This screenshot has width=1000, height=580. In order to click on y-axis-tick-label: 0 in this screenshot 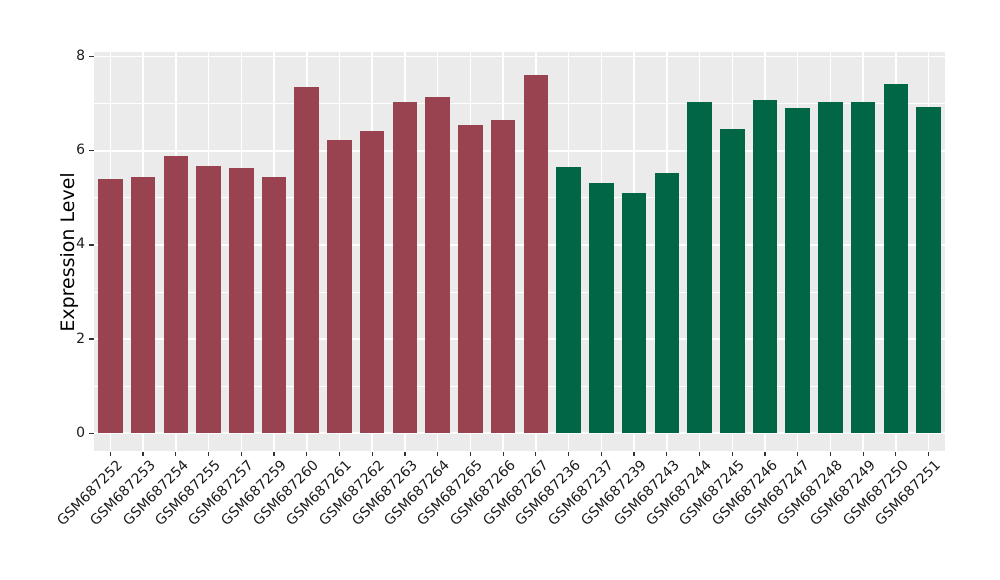, I will do `click(80, 432)`.